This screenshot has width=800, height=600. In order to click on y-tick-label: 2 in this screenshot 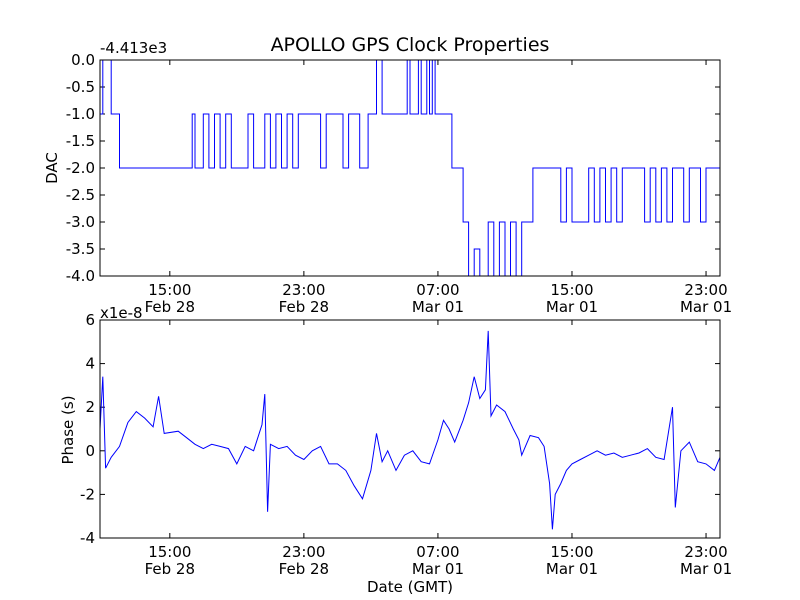, I will do `click(90, 407)`.